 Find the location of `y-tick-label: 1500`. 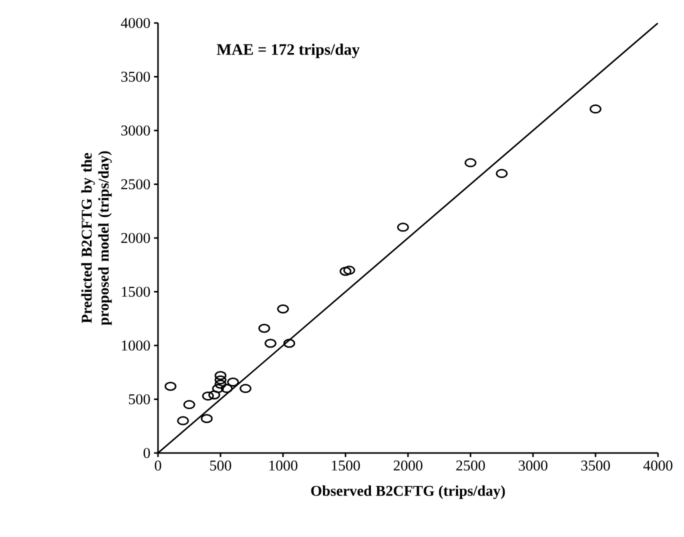

y-tick-label: 1500 is located at coordinates (136, 291).